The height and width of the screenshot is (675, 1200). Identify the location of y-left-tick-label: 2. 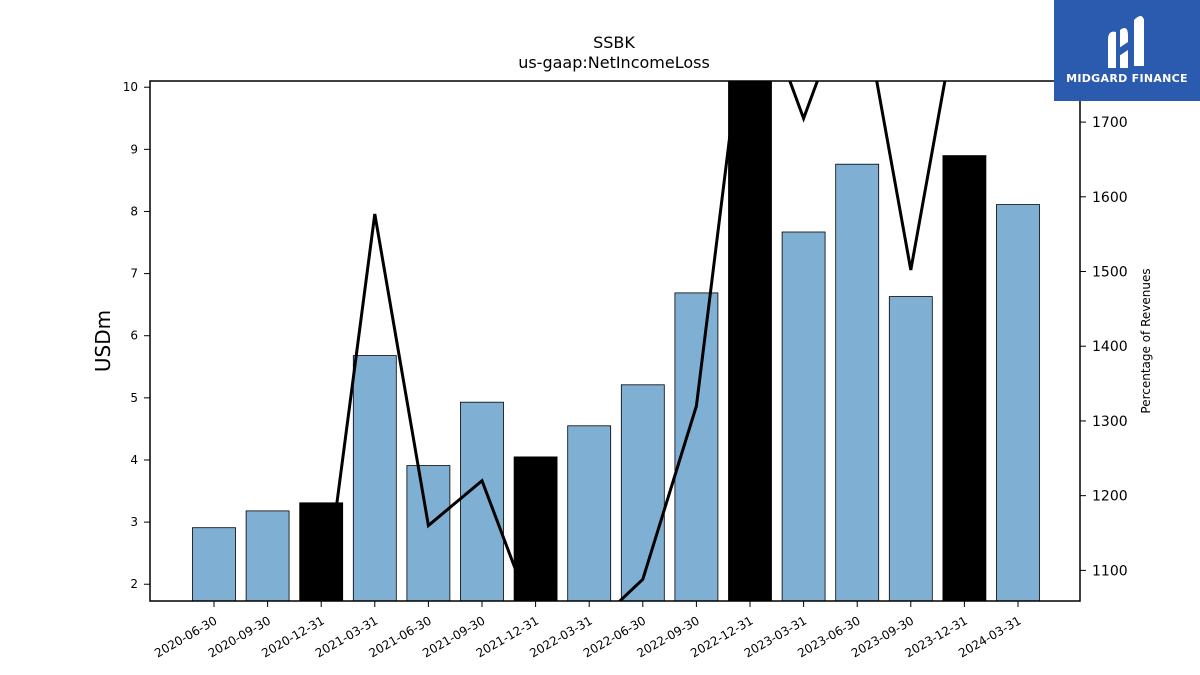
(134, 584).